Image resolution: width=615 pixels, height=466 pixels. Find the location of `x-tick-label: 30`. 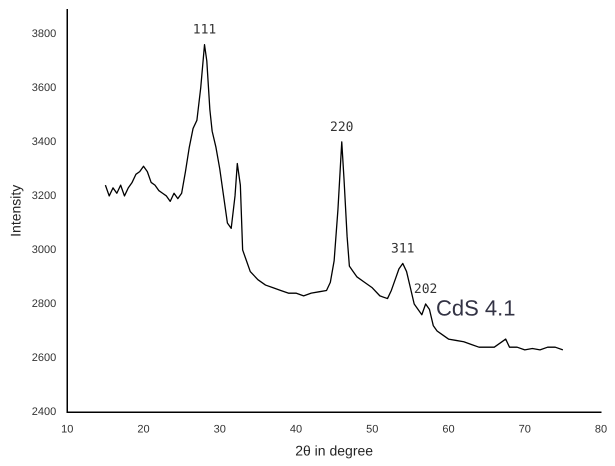

x-tick-label: 30 is located at coordinates (220, 430).